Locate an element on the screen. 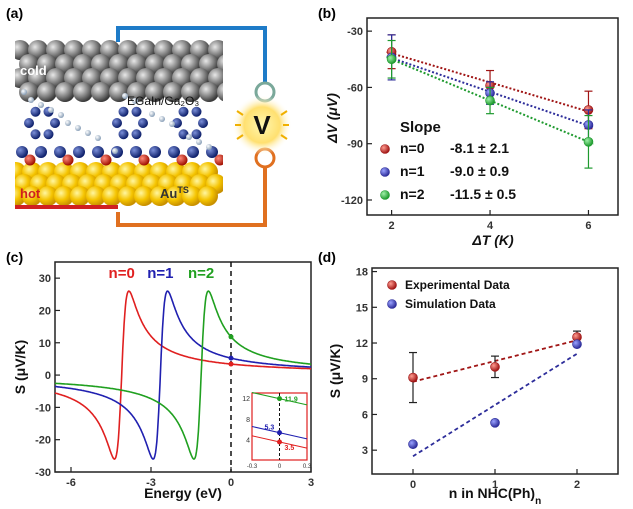  fermi-point is located at coordinates (231, 364).